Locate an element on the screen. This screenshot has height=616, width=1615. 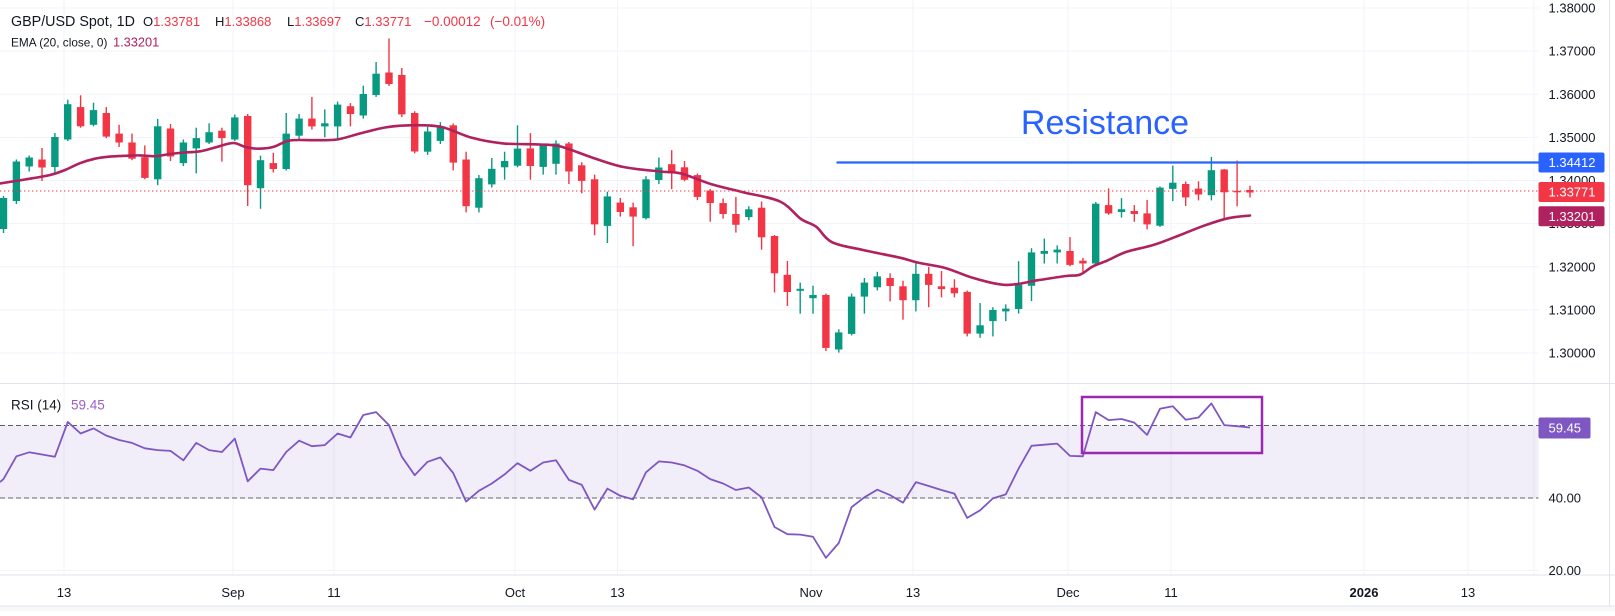
svg-text: 20.00 is located at coordinates (1565, 570).